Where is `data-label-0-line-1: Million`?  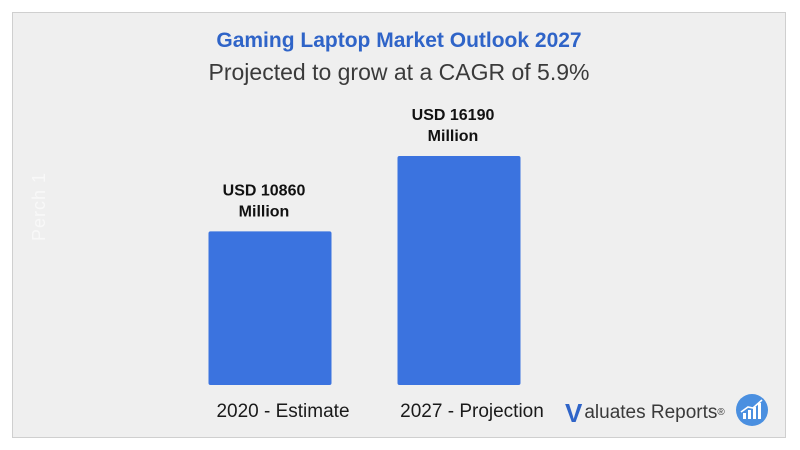 data-label-0-line-1: Million is located at coordinates (264, 211).